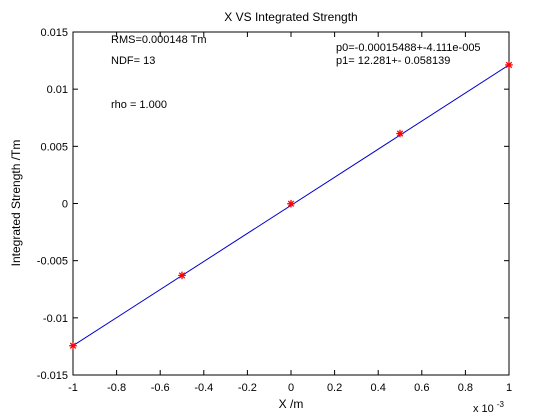 This screenshot has width=560, height=420. I want to click on ndf-annotation: NDF= 13, so click(133, 61).